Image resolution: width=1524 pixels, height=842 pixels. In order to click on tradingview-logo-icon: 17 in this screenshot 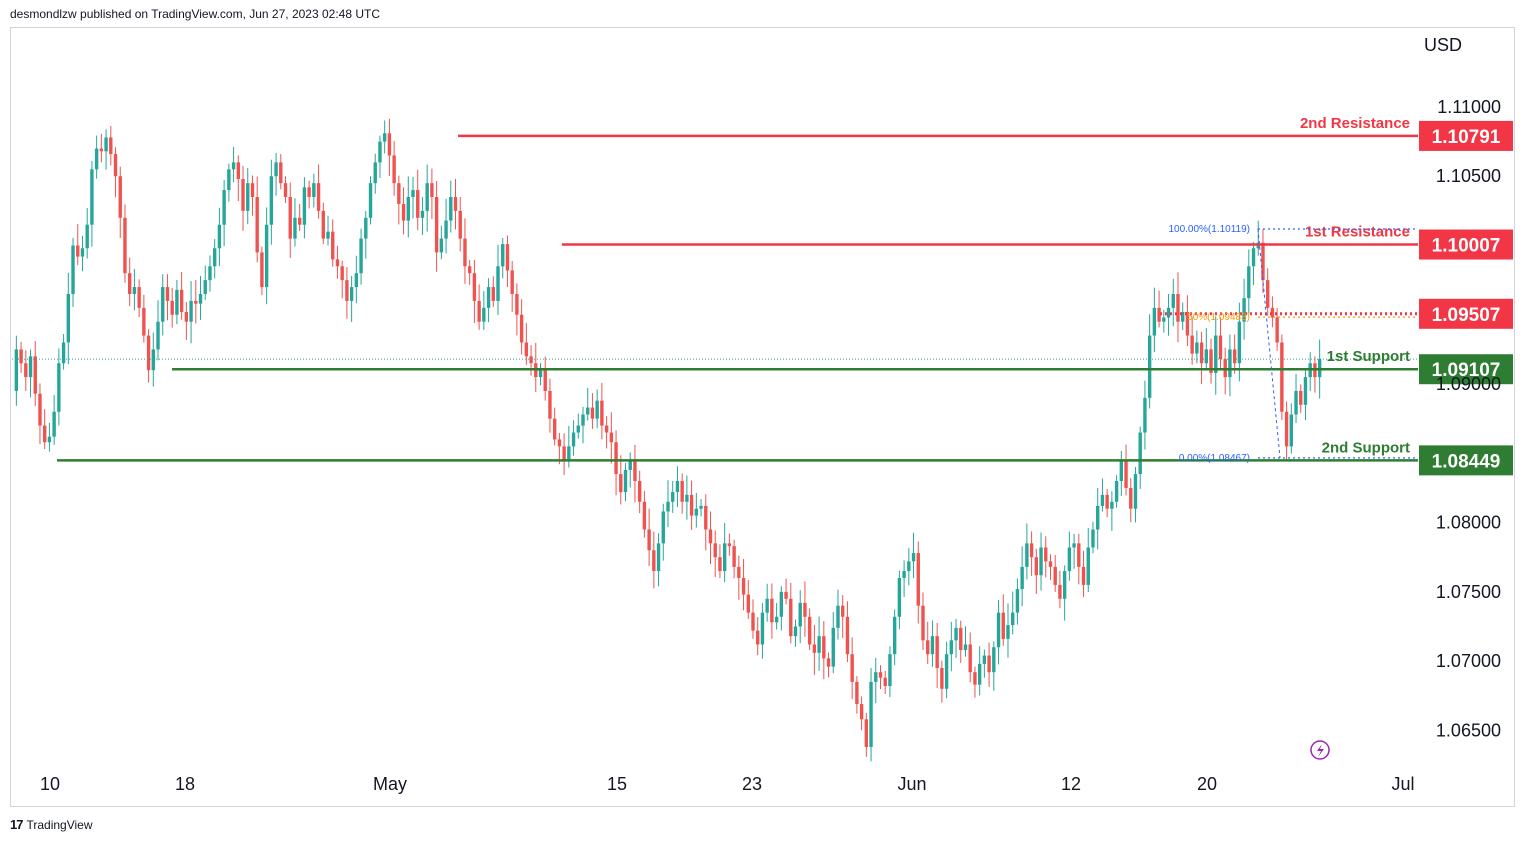, I will do `click(17, 824)`.